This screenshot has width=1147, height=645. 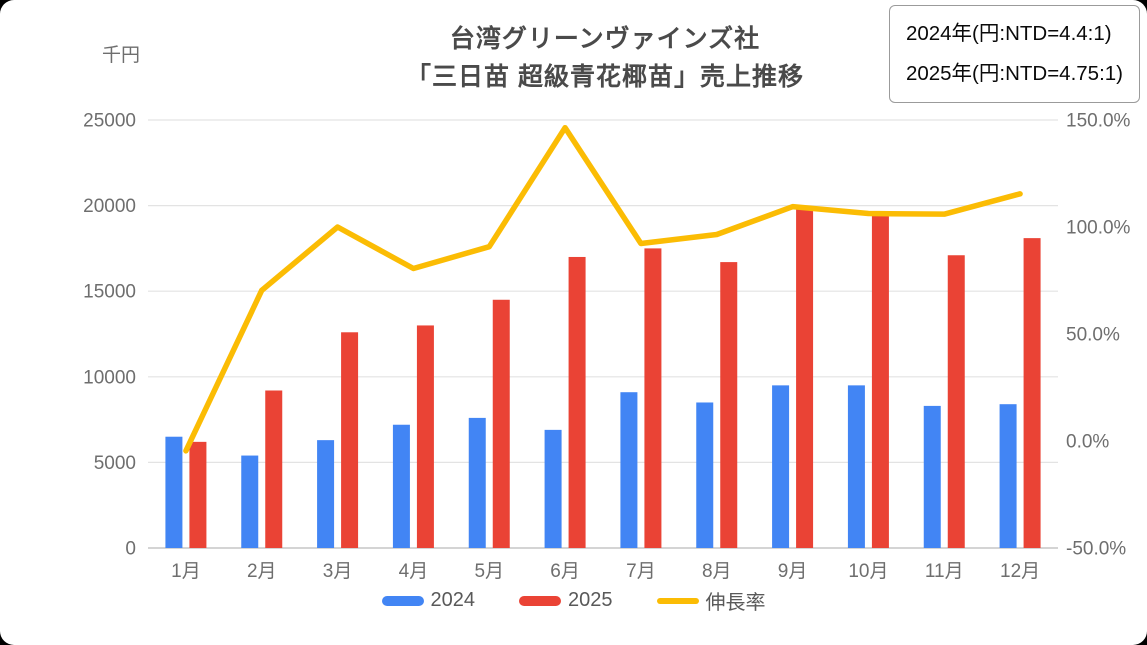 I want to click on legend-swatch-2024-bar, so click(x=402, y=600).